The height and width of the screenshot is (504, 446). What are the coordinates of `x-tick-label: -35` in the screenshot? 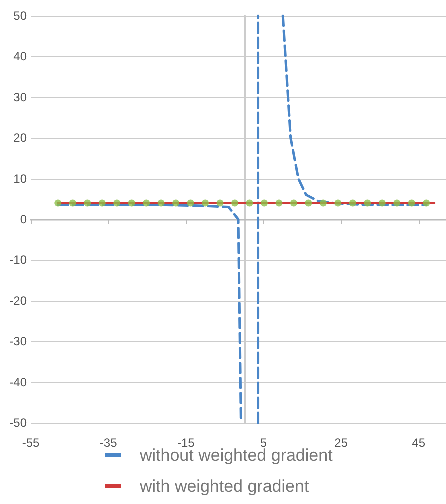 It's located at (109, 443).